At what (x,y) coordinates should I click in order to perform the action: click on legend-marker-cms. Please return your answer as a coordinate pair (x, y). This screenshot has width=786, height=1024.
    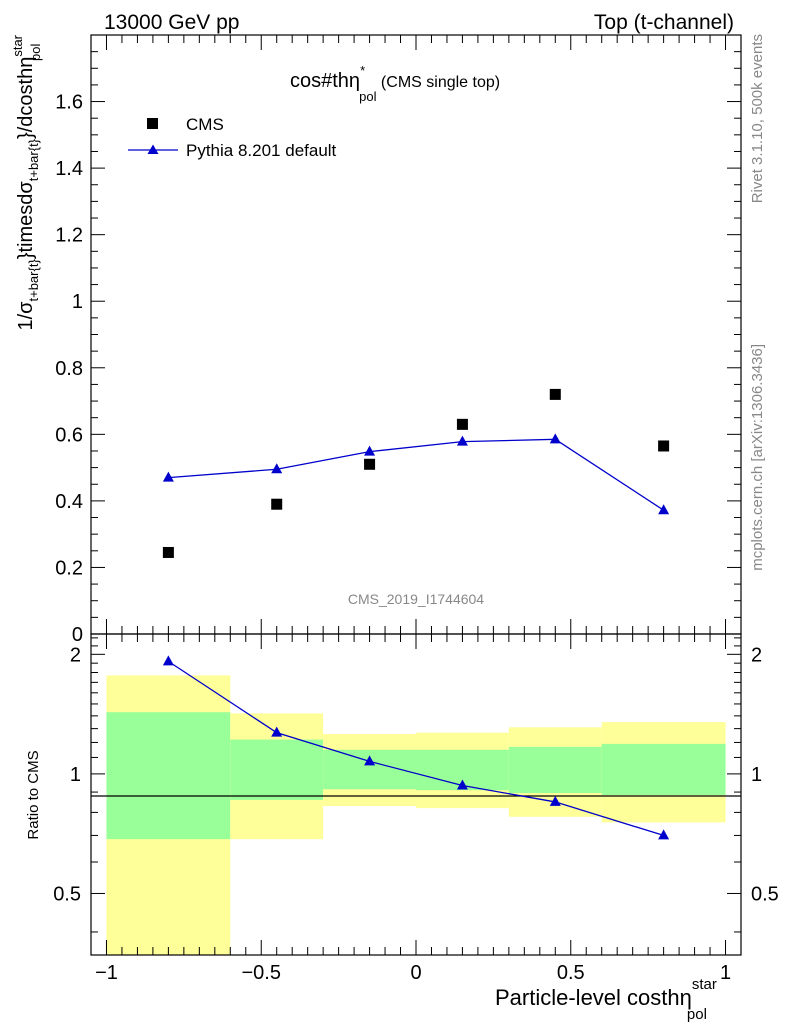
    Looking at the image, I should click on (152, 123).